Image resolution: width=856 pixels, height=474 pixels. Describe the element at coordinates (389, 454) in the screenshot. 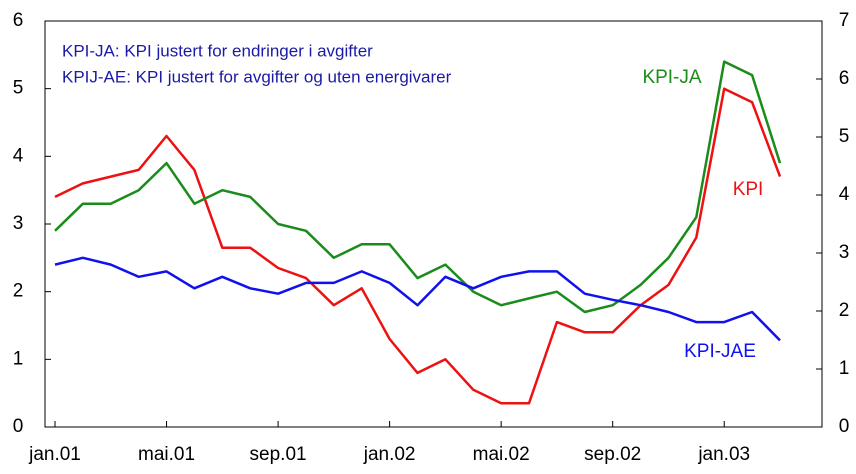

I see `x-tick-label: jan.02` at that location.